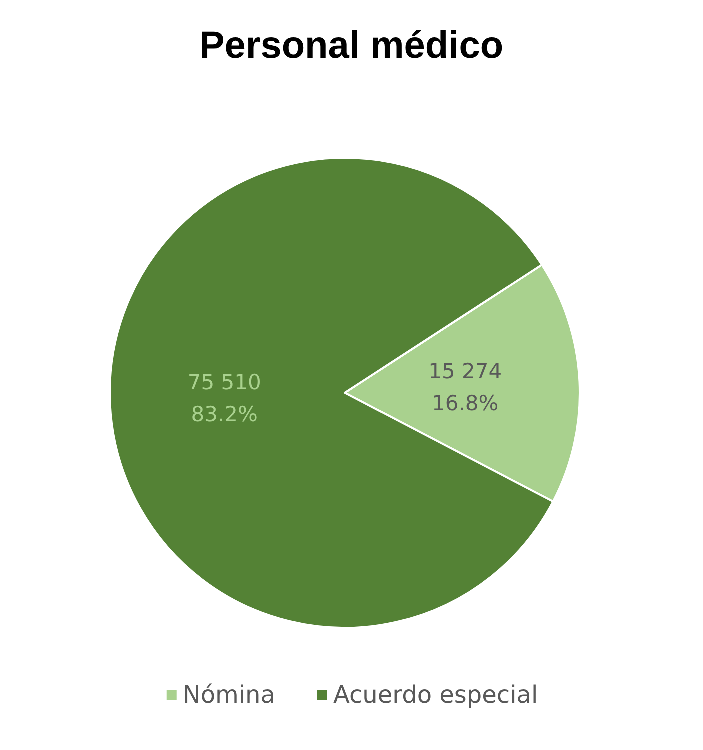  Describe the element at coordinates (435, 695) in the screenshot. I see `legend-label: Acuerdo especial` at that location.